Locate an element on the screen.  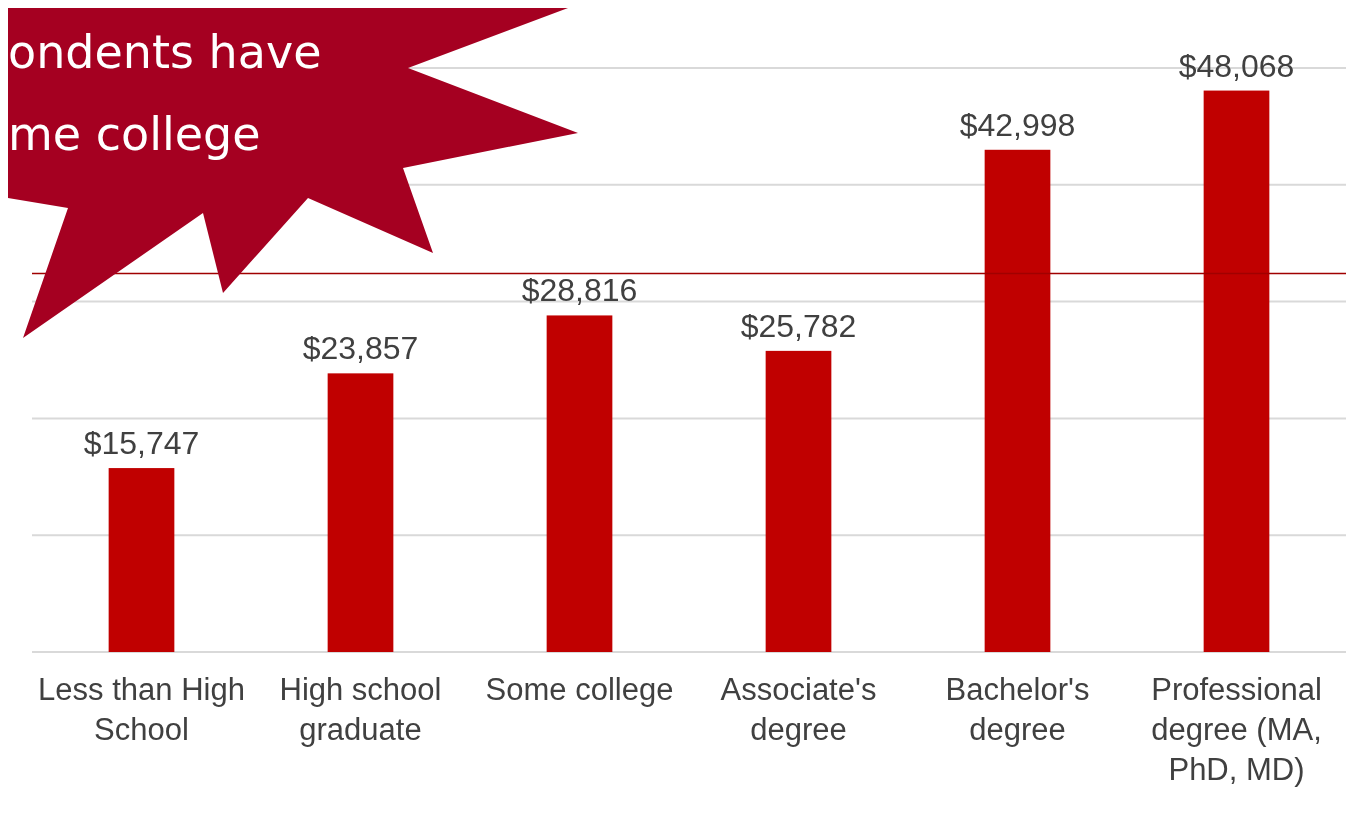
data-label: $23,857 is located at coordinates (360, 348).